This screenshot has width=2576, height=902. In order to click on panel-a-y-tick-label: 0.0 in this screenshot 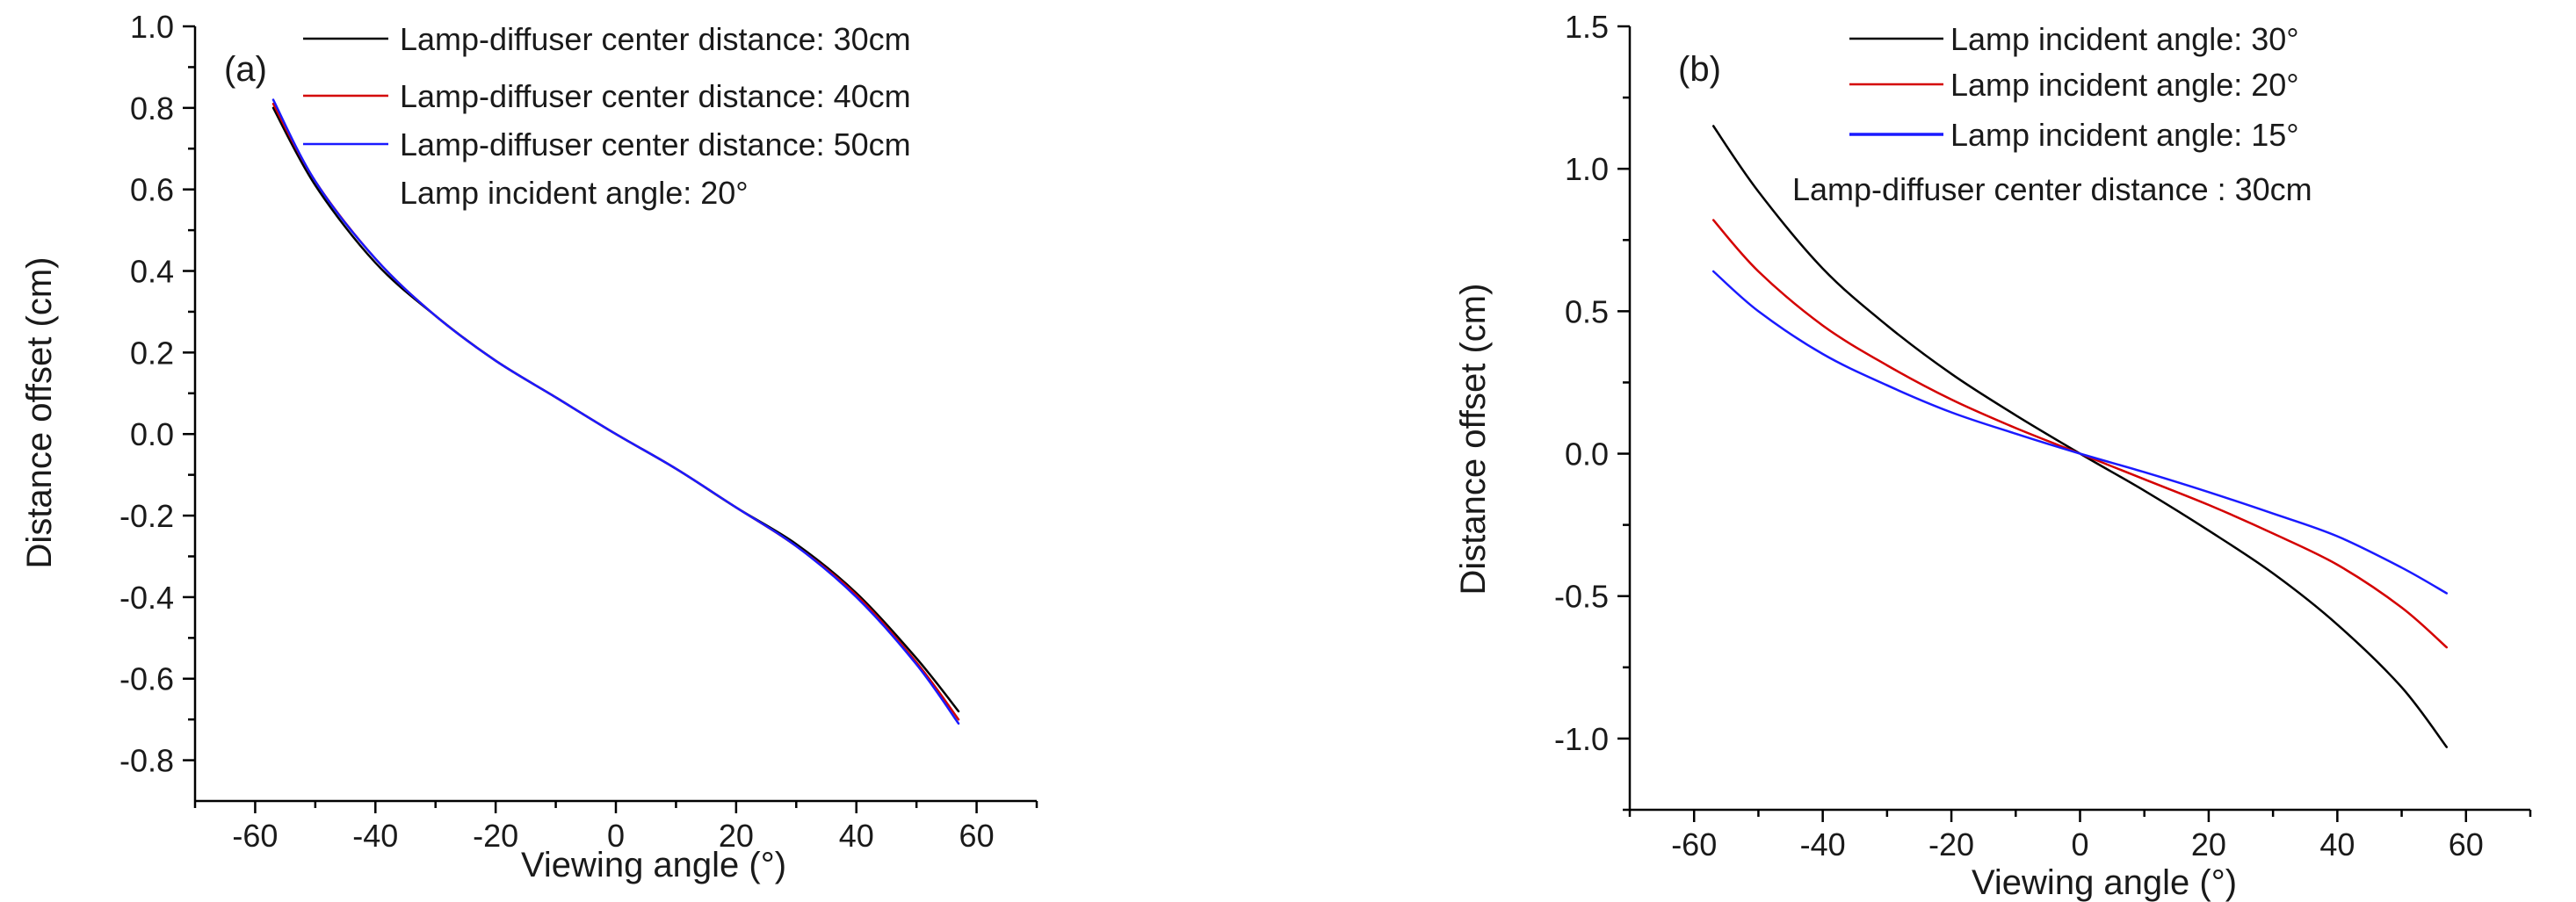, I will do `click(152, 434)`.